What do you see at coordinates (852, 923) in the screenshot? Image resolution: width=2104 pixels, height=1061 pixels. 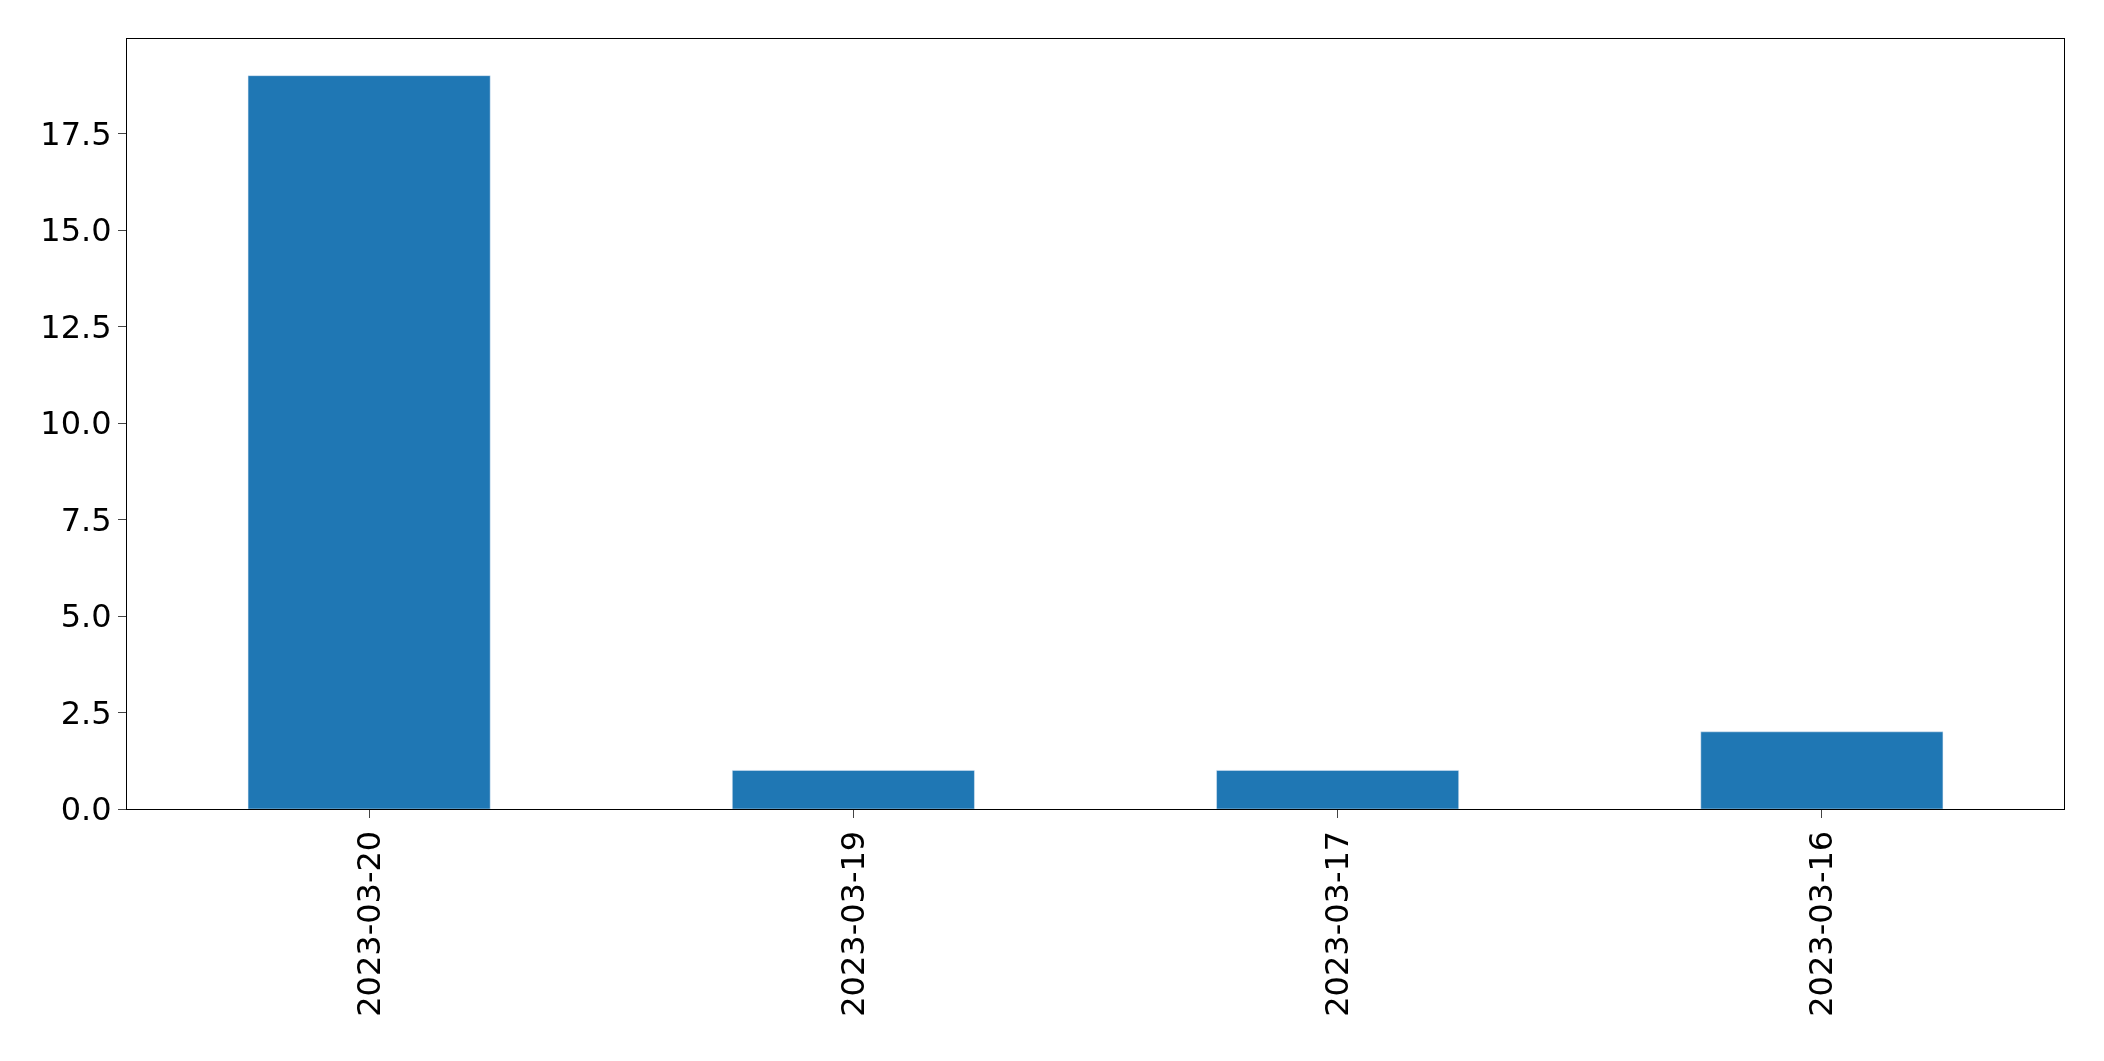 I see `x-tick-label: 2023-03-19` at bounding box center [852, 923].